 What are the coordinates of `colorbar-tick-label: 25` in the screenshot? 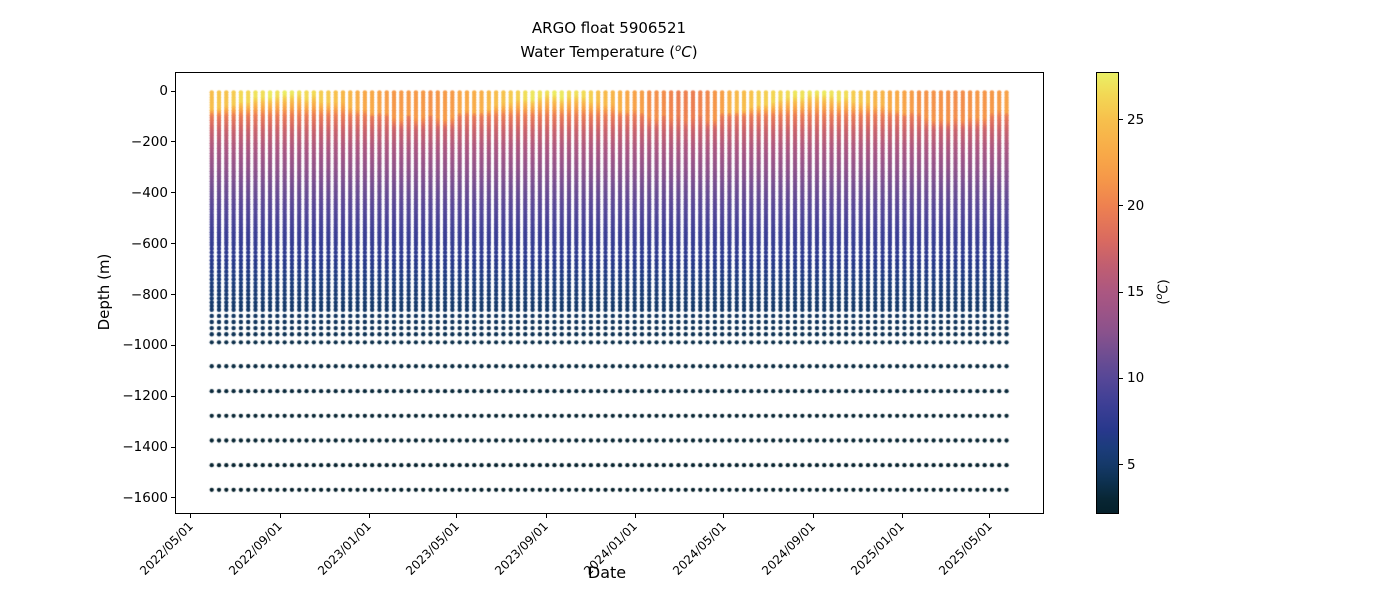 It's located at (1136, 119).